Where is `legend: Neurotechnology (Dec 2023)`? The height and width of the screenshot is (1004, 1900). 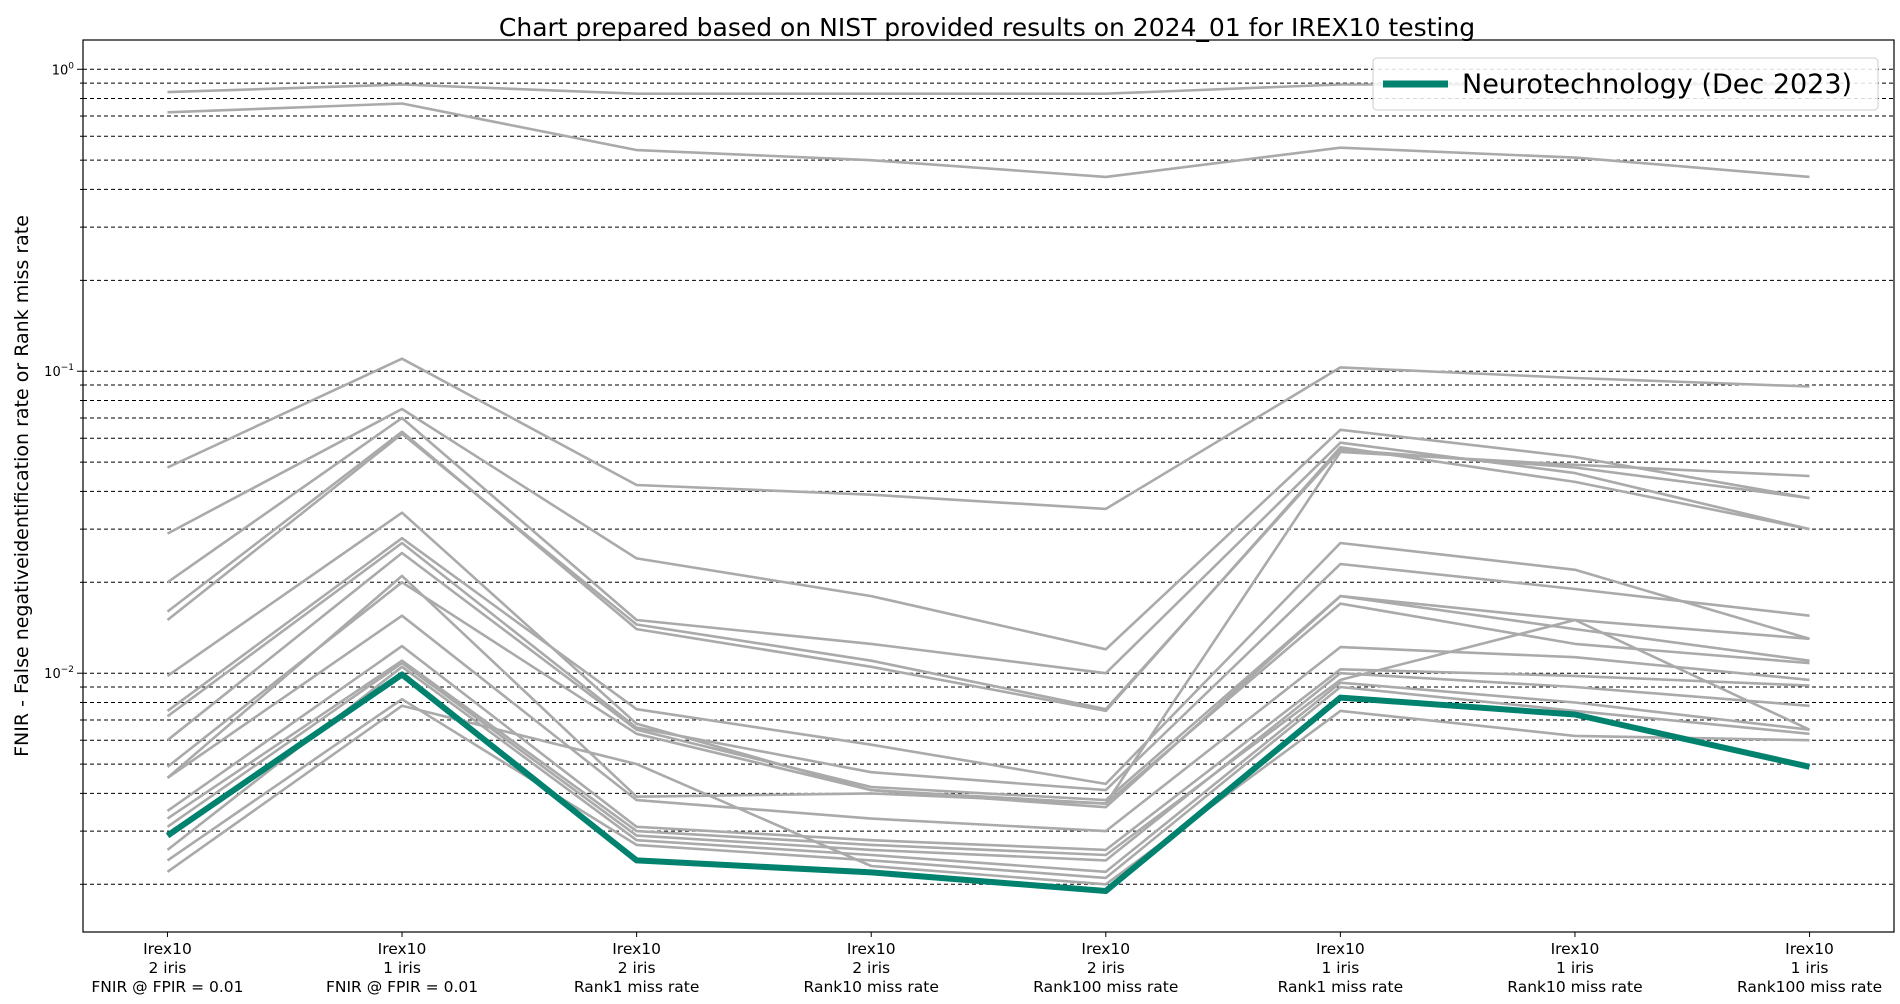 legend: Neurotechnology (Dec 2023) is located at coordinates (1625, 84).